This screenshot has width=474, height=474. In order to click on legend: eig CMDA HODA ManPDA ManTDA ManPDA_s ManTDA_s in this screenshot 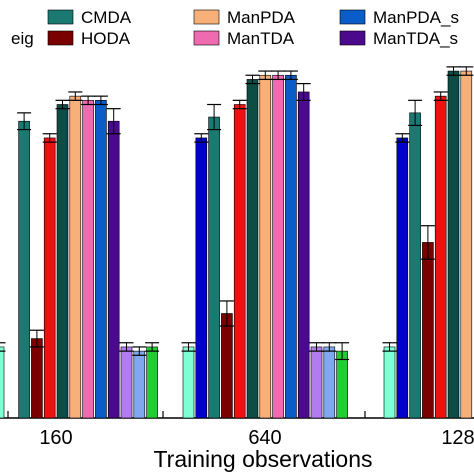, I will do `click(237, 24)`.